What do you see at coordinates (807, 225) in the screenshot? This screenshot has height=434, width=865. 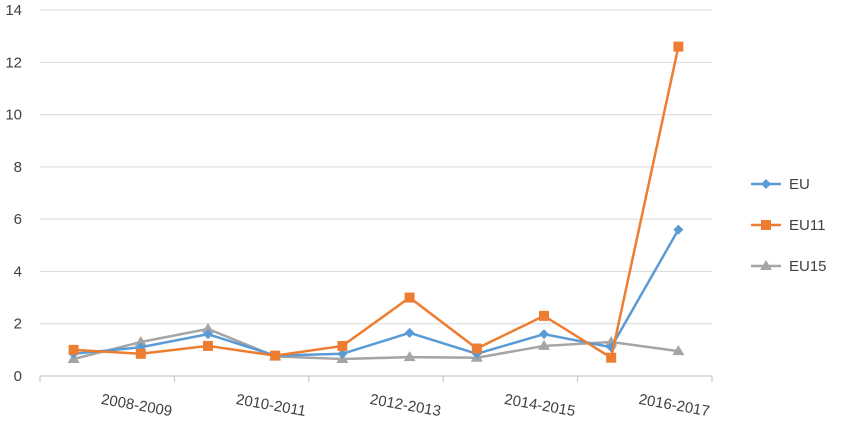 I see `legend-label: EU11` at bounding box center [807, 225].